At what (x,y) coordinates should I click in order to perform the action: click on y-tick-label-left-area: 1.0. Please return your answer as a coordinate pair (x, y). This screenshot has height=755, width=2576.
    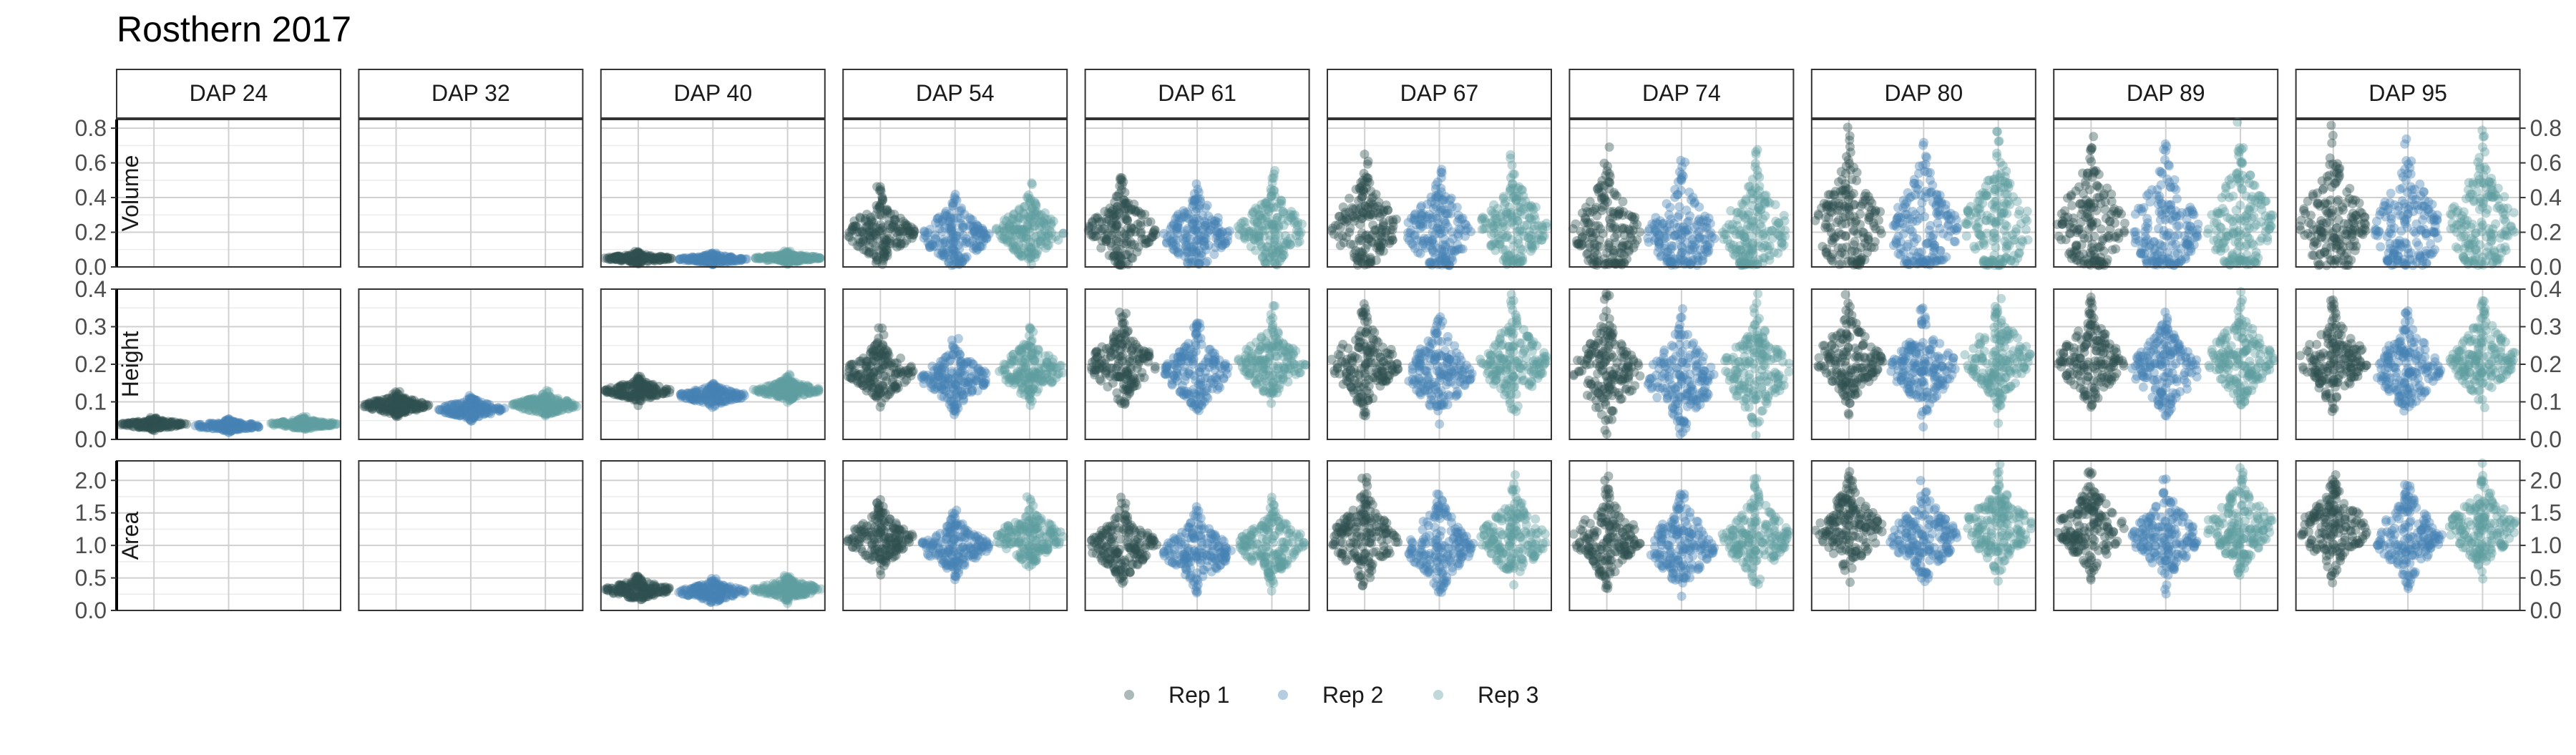
    Looking at the image, I should click on (91, 545).